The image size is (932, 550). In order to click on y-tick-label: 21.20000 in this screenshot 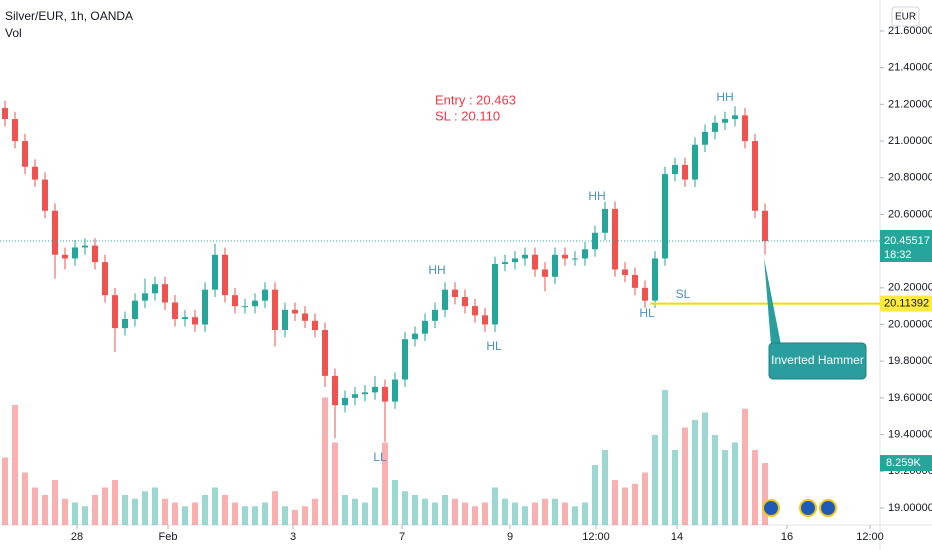, I will do `click(910, 104)`.